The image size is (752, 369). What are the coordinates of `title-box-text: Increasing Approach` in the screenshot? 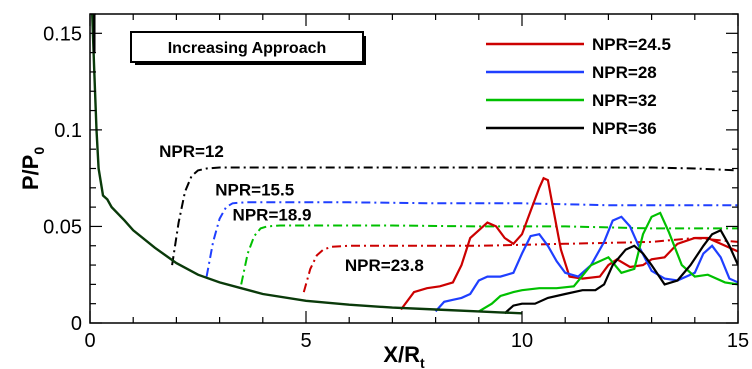 It's located at (247, 48).